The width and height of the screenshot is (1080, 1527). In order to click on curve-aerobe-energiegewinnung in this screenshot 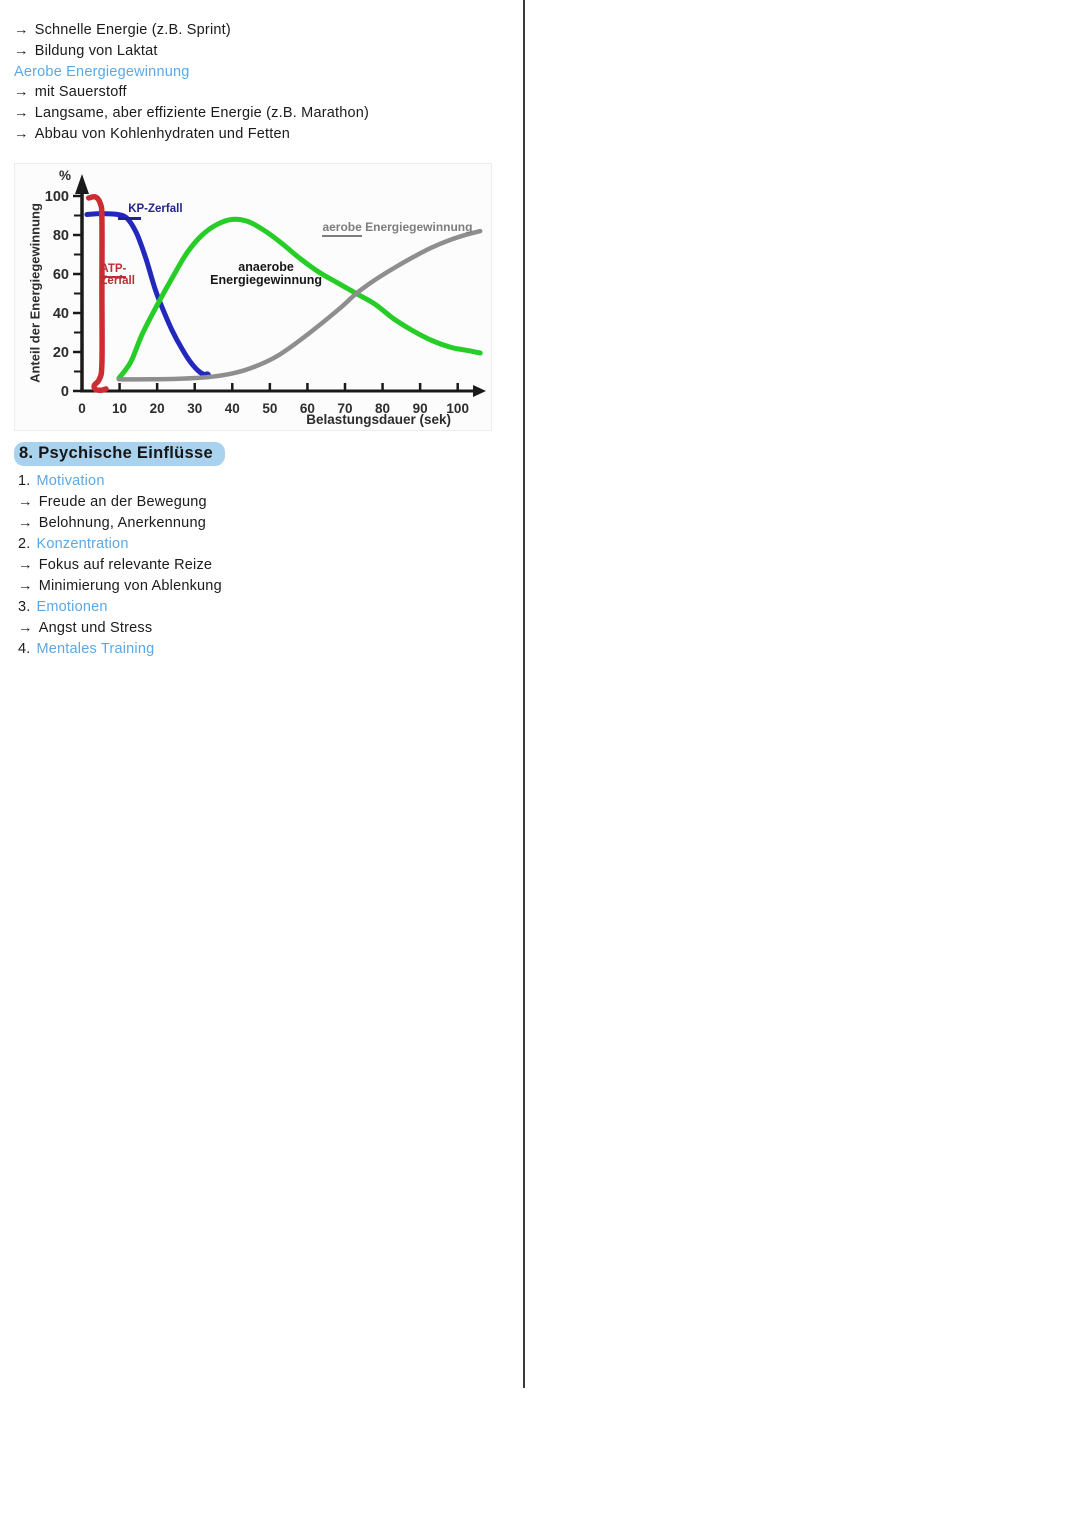, I will do `click(299, 305)`.